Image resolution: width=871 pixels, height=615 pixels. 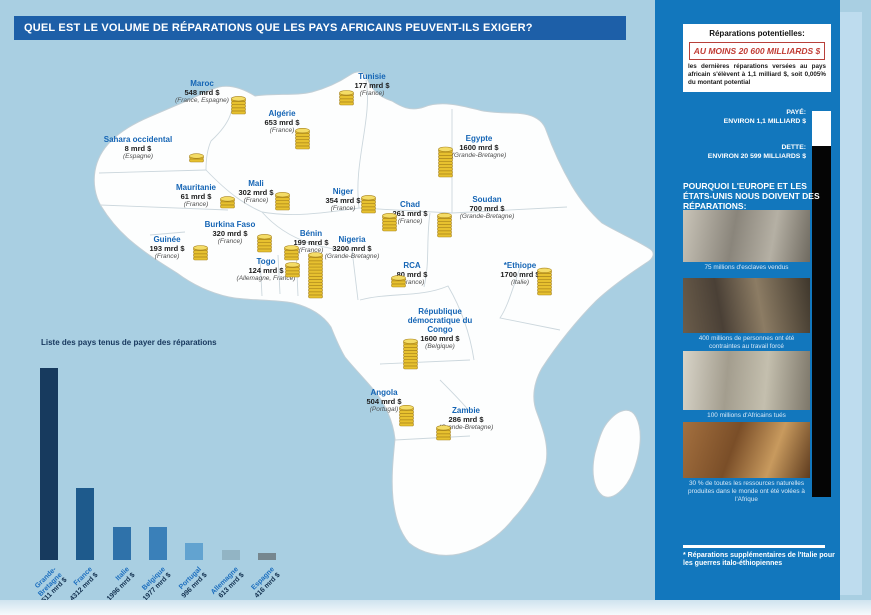 I want to click on coin-stack-icon-mauritanie, so click(x=227, y=206).